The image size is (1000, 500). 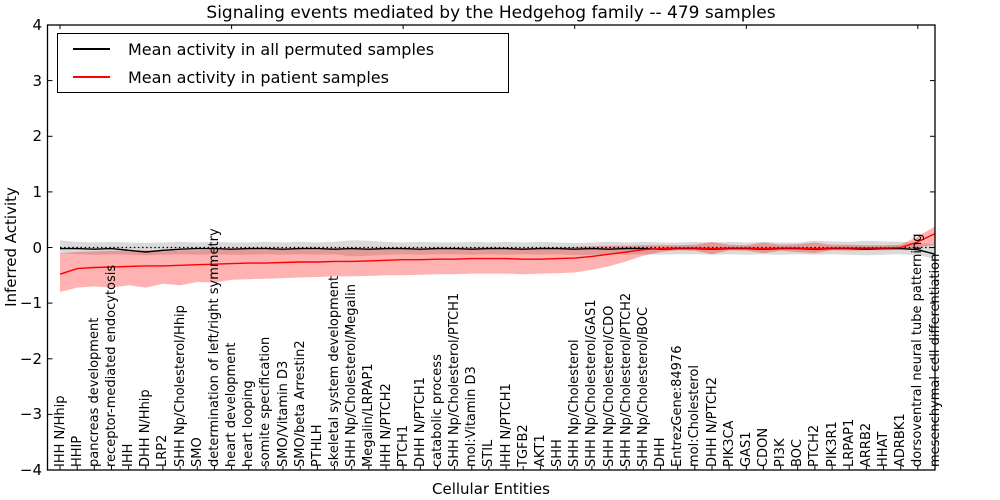 What do you see at coordinates (334, 371) in the screenshot?
I see `x-tick-label: skeletal system development` at bounding box center [334, 371].